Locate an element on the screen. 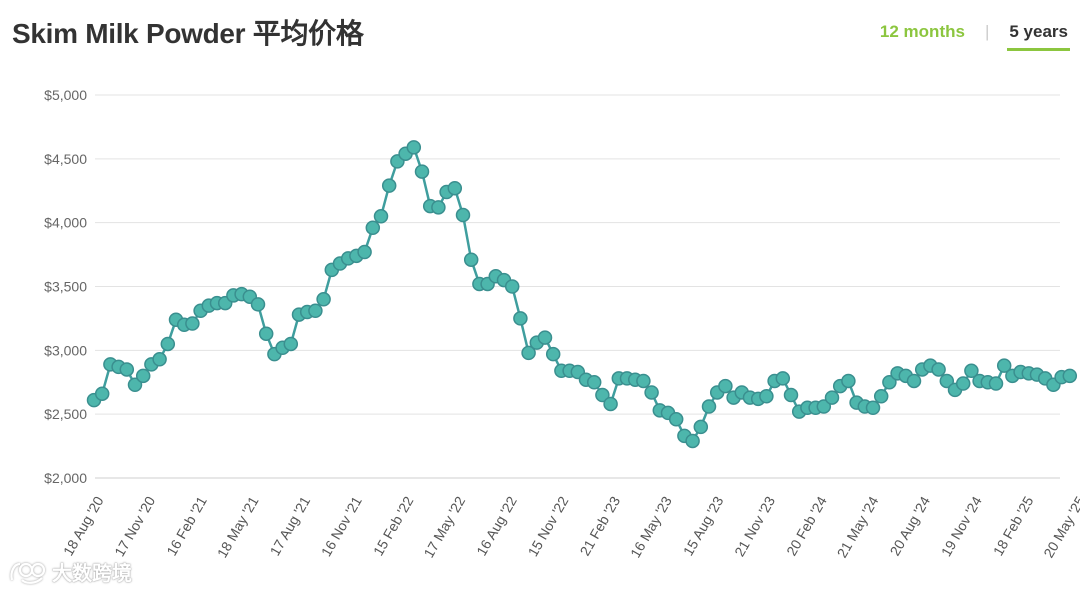 The image size is (1080, 592). x-tick-label: 17 May '22 is located at coordinates (444, 526).